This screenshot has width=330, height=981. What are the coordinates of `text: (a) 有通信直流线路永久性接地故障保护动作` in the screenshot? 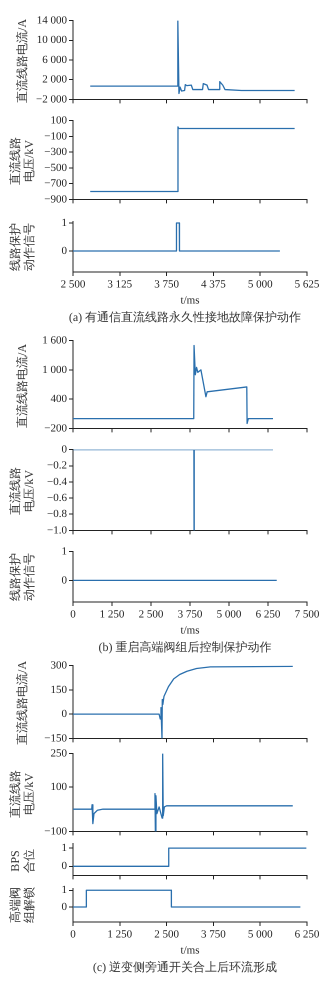 It's located at (185, 317).